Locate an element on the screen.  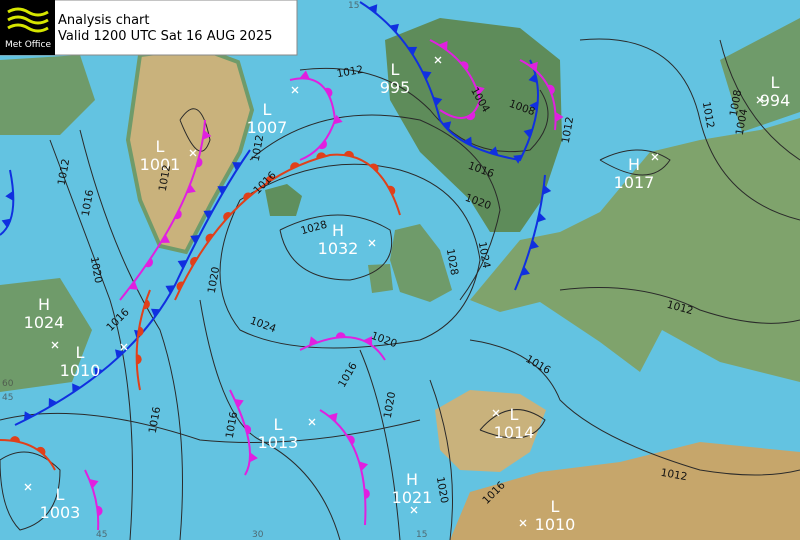
centre-pressure: 1003 is located at coordinates (60, 512).